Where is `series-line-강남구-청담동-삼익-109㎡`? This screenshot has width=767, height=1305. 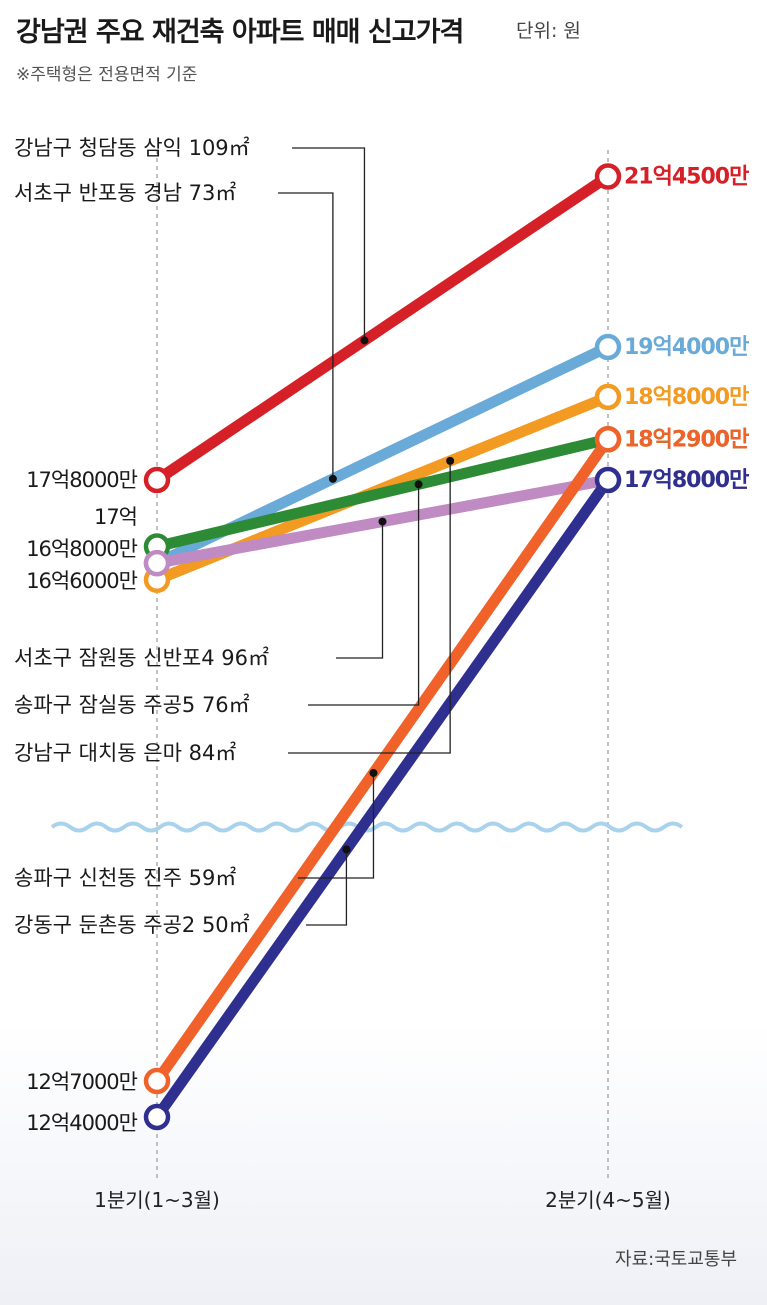
series-line-강남구-청담동-삼익-109㎡ is located at coordinates (382, 328).